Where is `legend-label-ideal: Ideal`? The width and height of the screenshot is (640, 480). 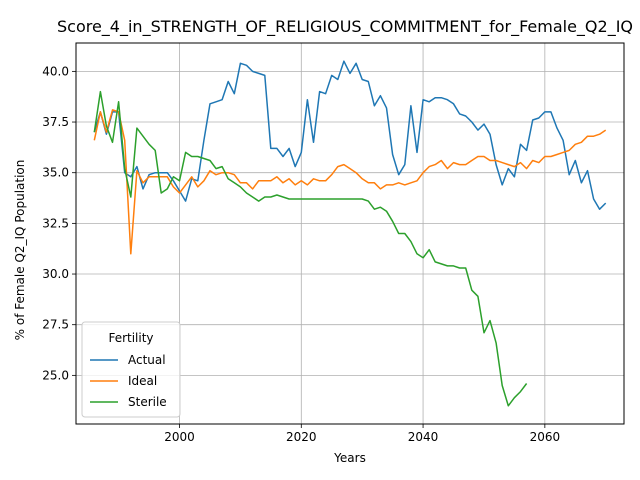
legend-label-ideal: Ideal is located at coordinates (142, 381).